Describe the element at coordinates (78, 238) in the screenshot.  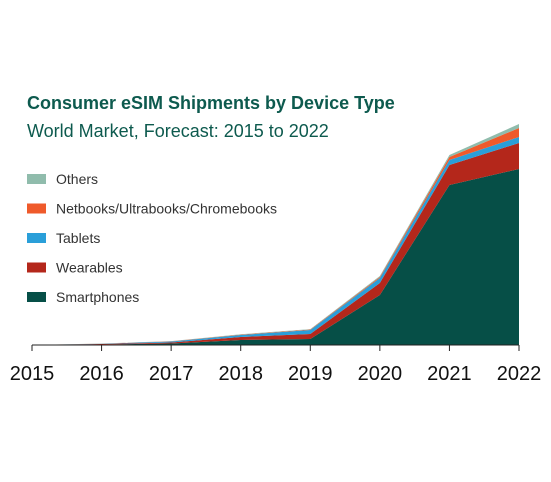
I see `legend-label-tablets: Tablets` at that location.